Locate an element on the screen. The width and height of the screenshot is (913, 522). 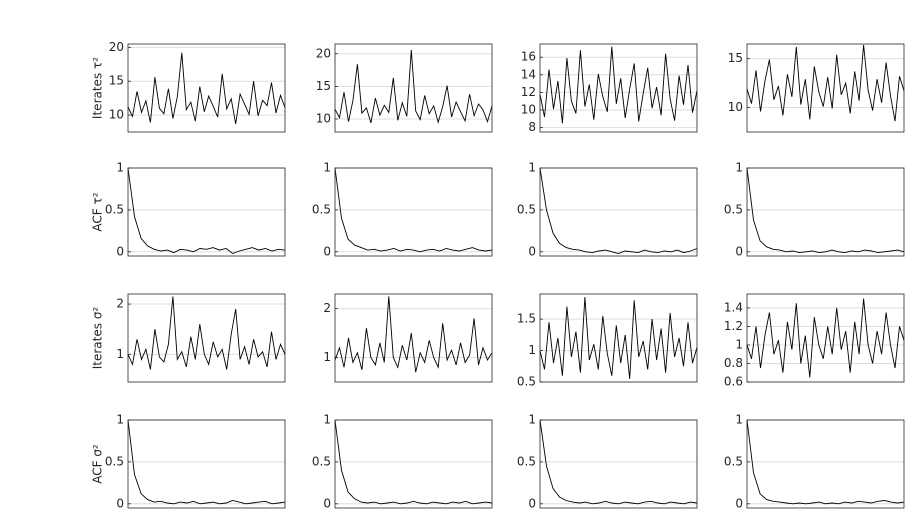
y-tick-label: 16 is located at coordinates (528, 57).